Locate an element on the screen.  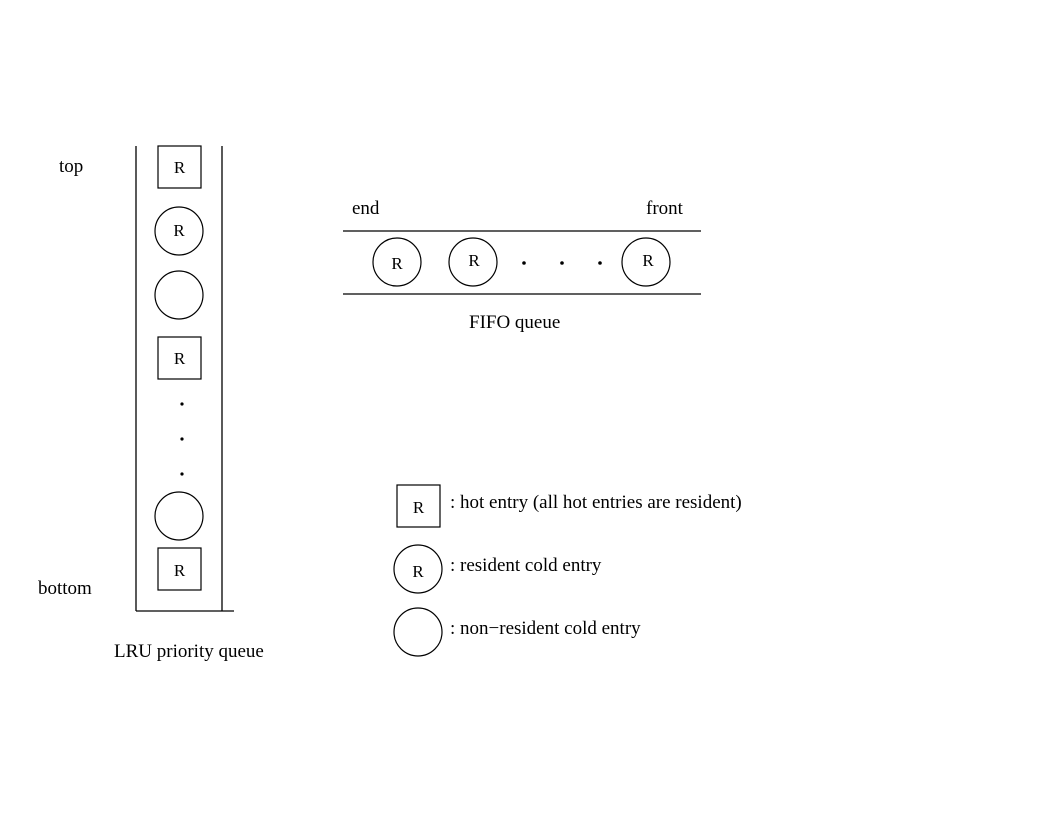
legend-resident-cold-text: : resident cold entry is located at coordinates (526, 565).